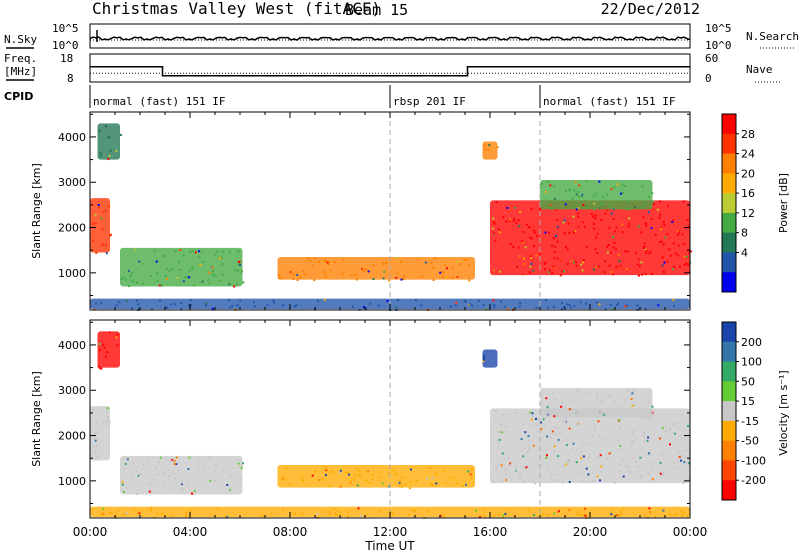  Describe the element at coordinates (36, 211) in the screenshot. I see `power-range-axis-label: Slant Range [km]` at that location.